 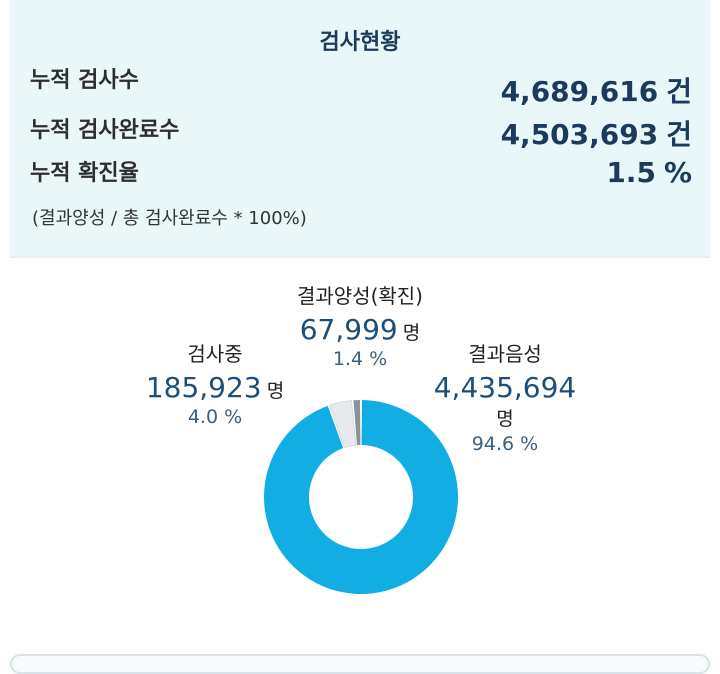 I want to click on testing-count-unit: 명, so click(x=275, y=391).